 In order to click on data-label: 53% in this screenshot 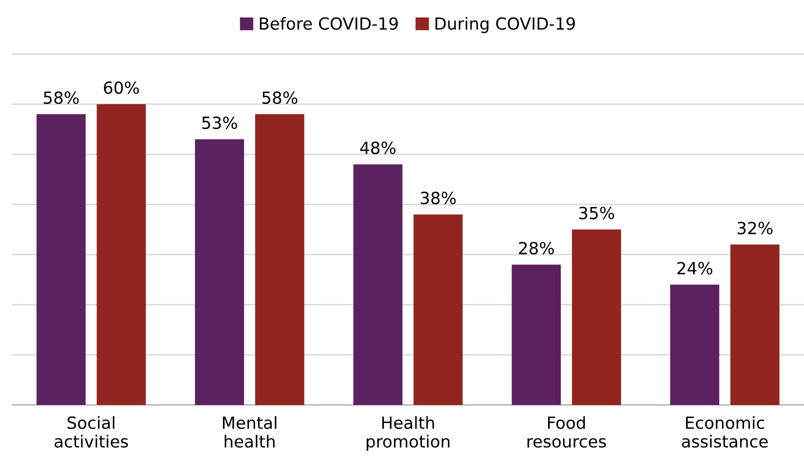, I will do `click(220, 123)`.